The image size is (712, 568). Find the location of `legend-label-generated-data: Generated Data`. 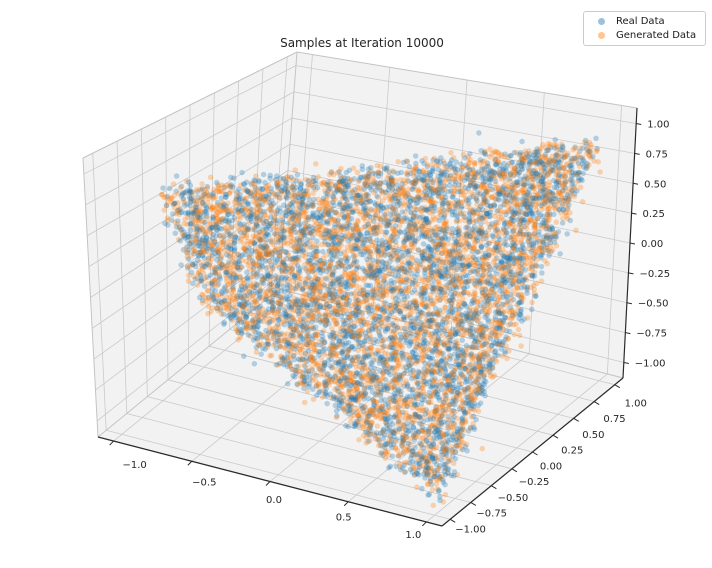

legend-label-generated-data: Generated Data is located at coordinates (656, 35).